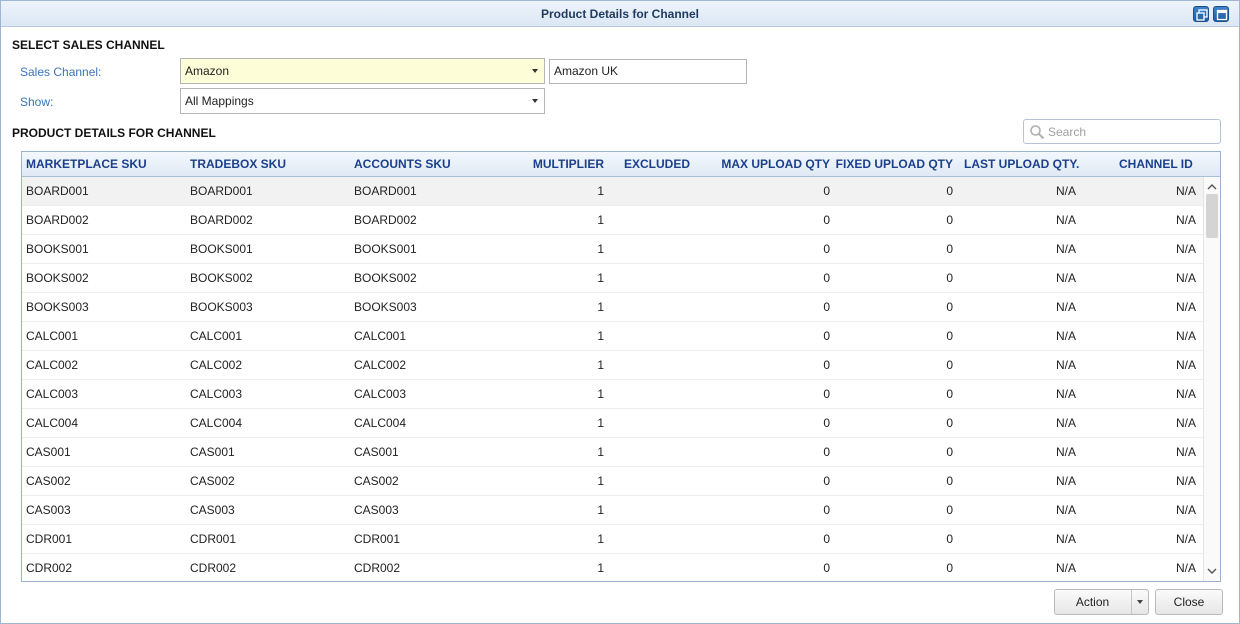 The height and width of the screenshot is (624, 1240). What do you see at coordinates (612, 510) in the screenshot?
I see `table-row: CAS003 CAS003 CAS003 1 0 0 N/A N/A` at bounding box center [612, 510].